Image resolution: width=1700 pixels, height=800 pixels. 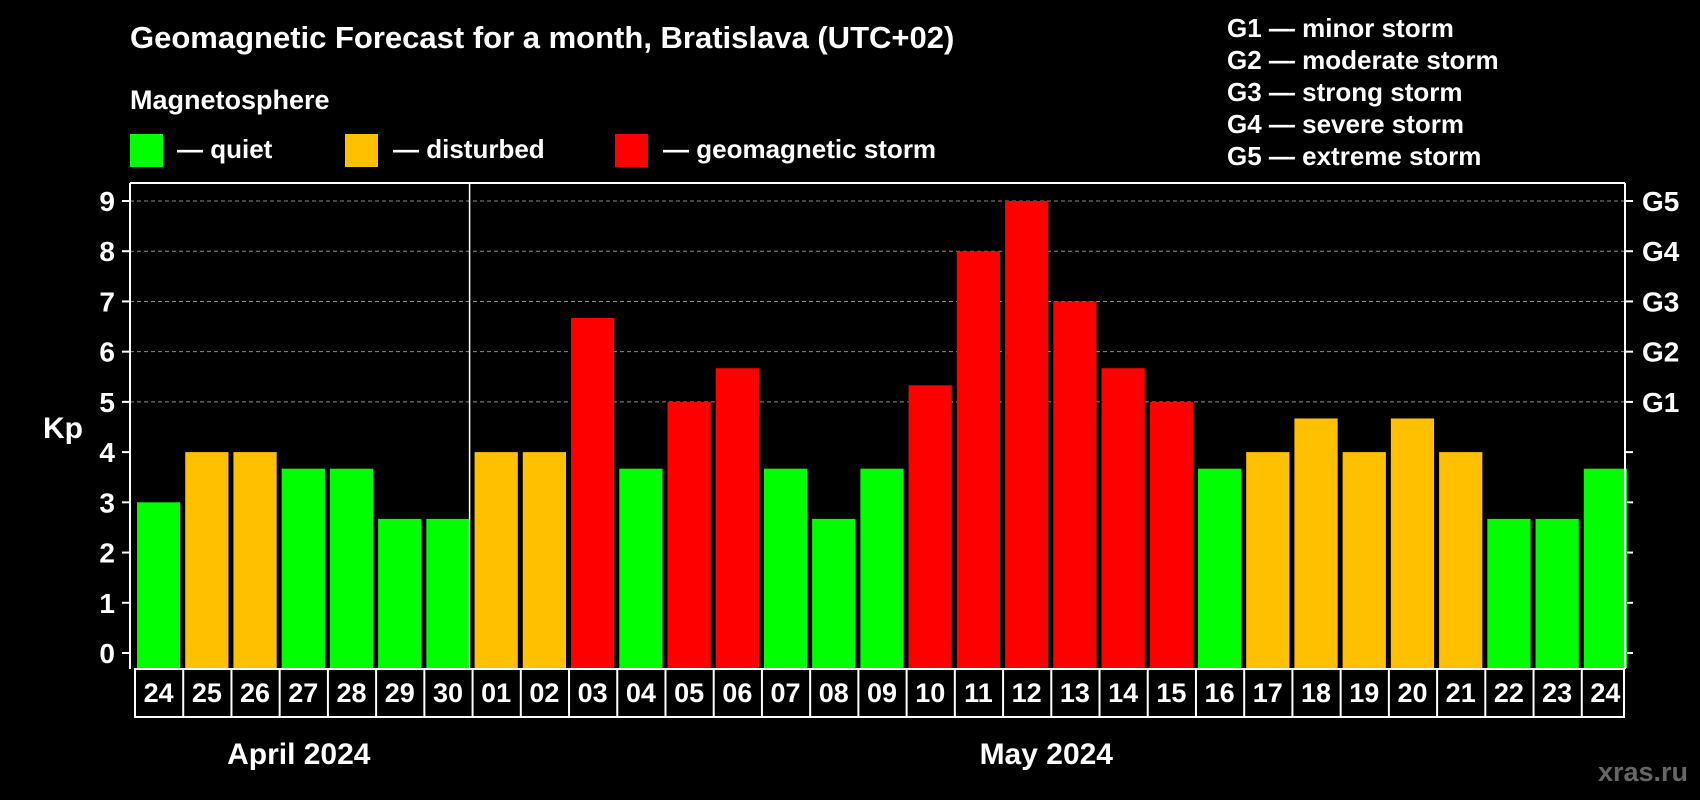 I want to click on y-axis-label: Kp, so click(x=63, y=428).